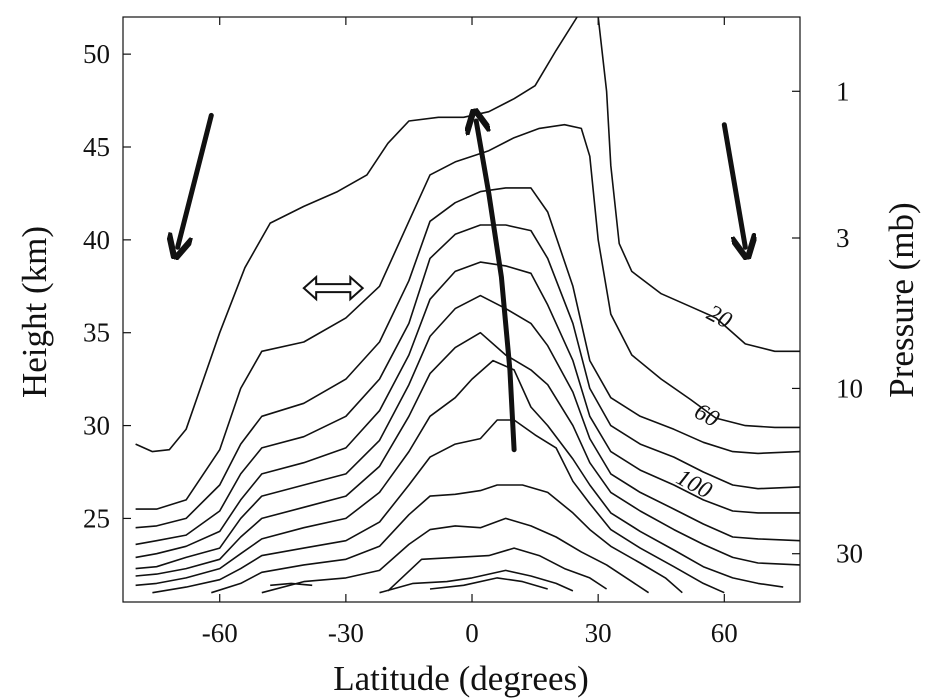  Describe the element at coordinates (496, 287) in the screenshot. I see `ascent-arrow` at that location.